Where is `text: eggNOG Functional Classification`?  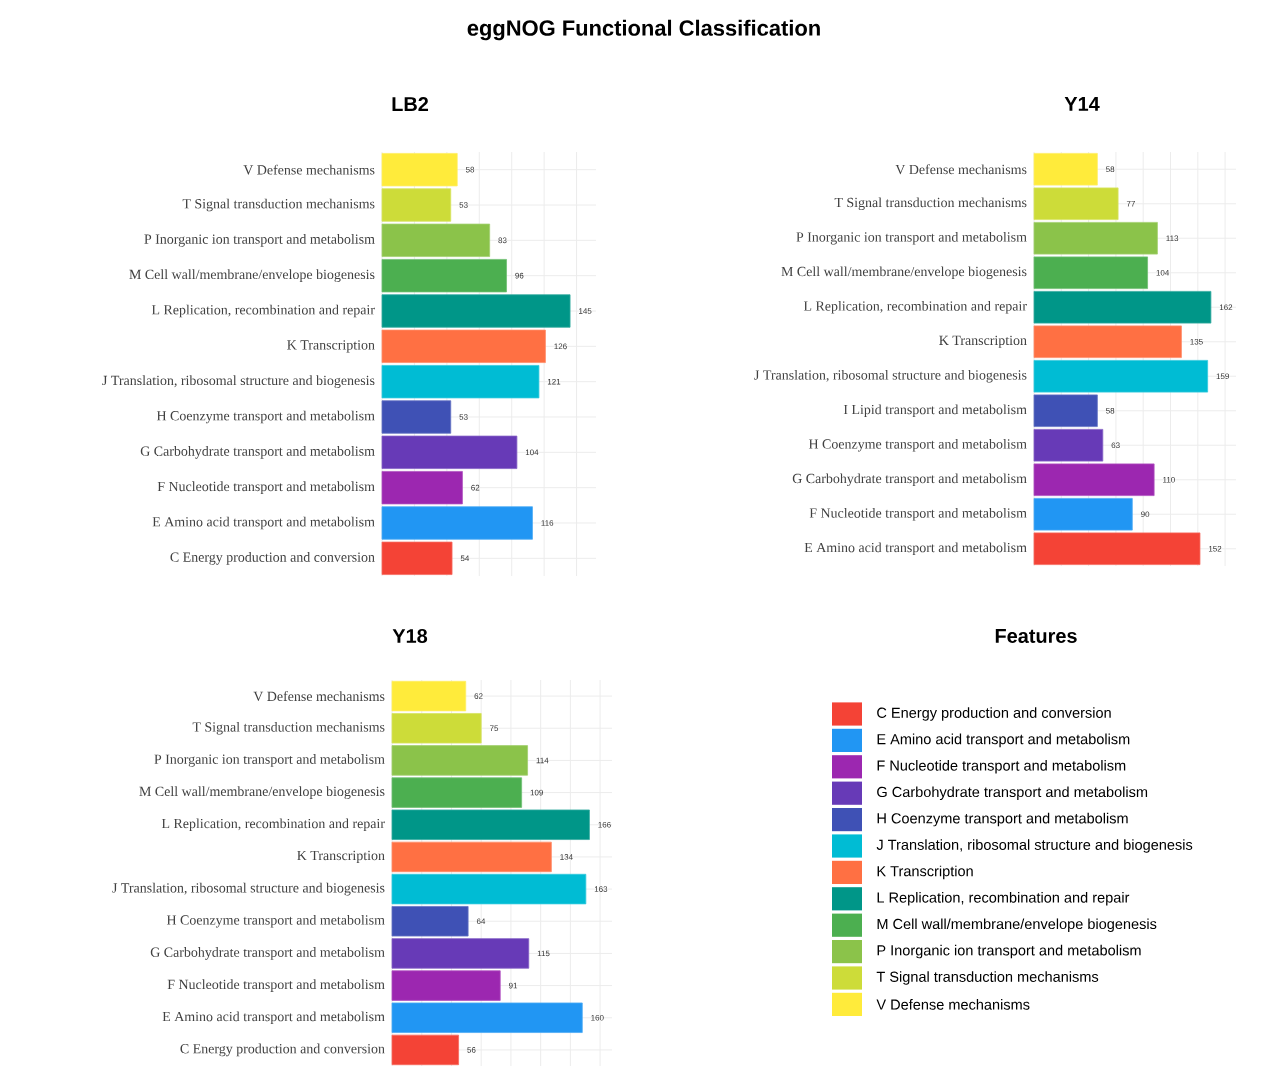 text: eggNOG Functional Classification is located at coordinates (643, 30).